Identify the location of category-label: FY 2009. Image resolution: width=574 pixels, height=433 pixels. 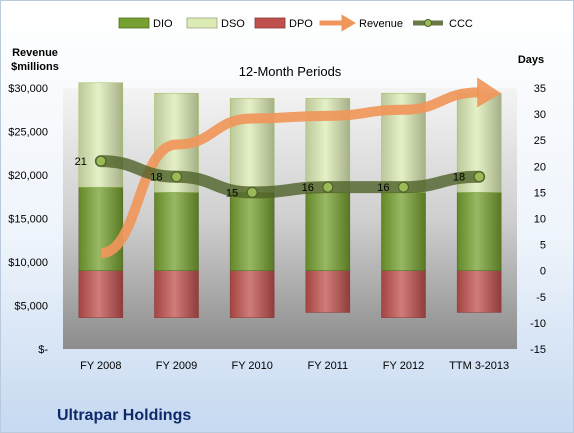
(176, 366).